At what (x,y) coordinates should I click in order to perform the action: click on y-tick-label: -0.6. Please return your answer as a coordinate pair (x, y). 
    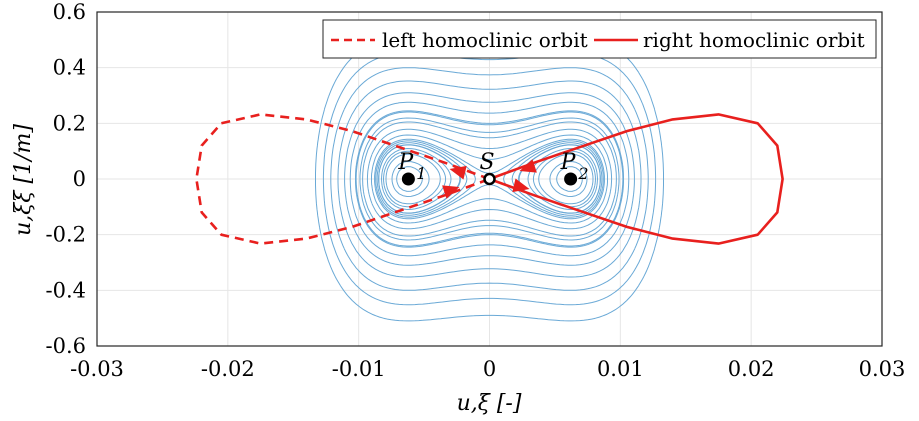
    Looking at the image, I should click on (66, 346).